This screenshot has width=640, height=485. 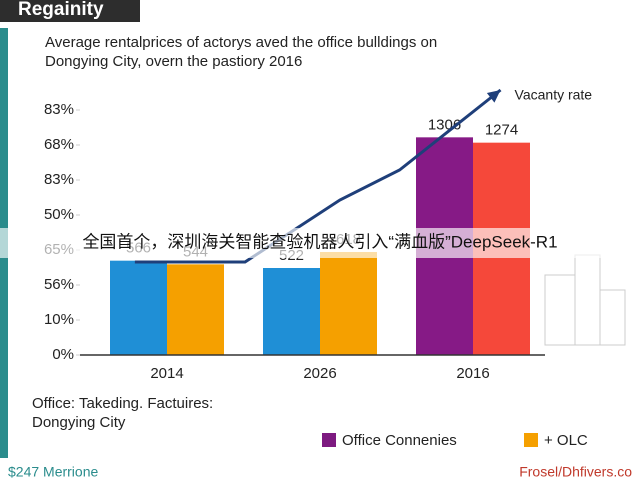 What do you see at coordinates (472, 373) in the screenshot?
I see `x-tick-label: 2016` at bounding box center [472, 373].